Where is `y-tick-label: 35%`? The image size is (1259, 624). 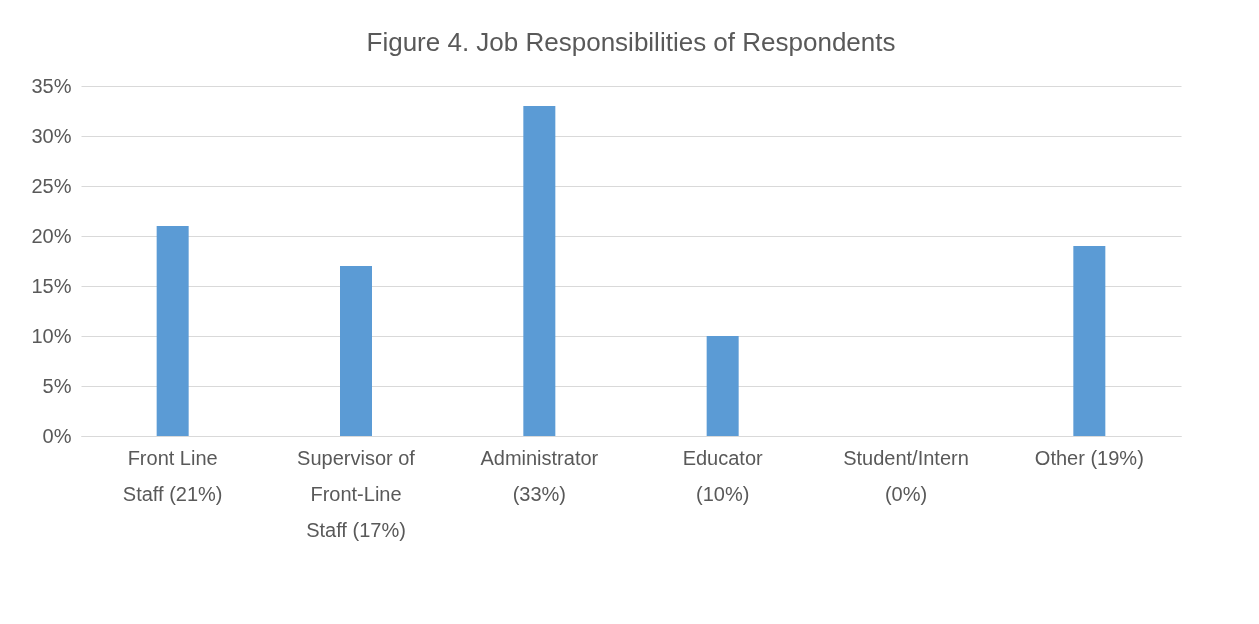 y-tick-label: 35% is located at coordinates (51, 85).